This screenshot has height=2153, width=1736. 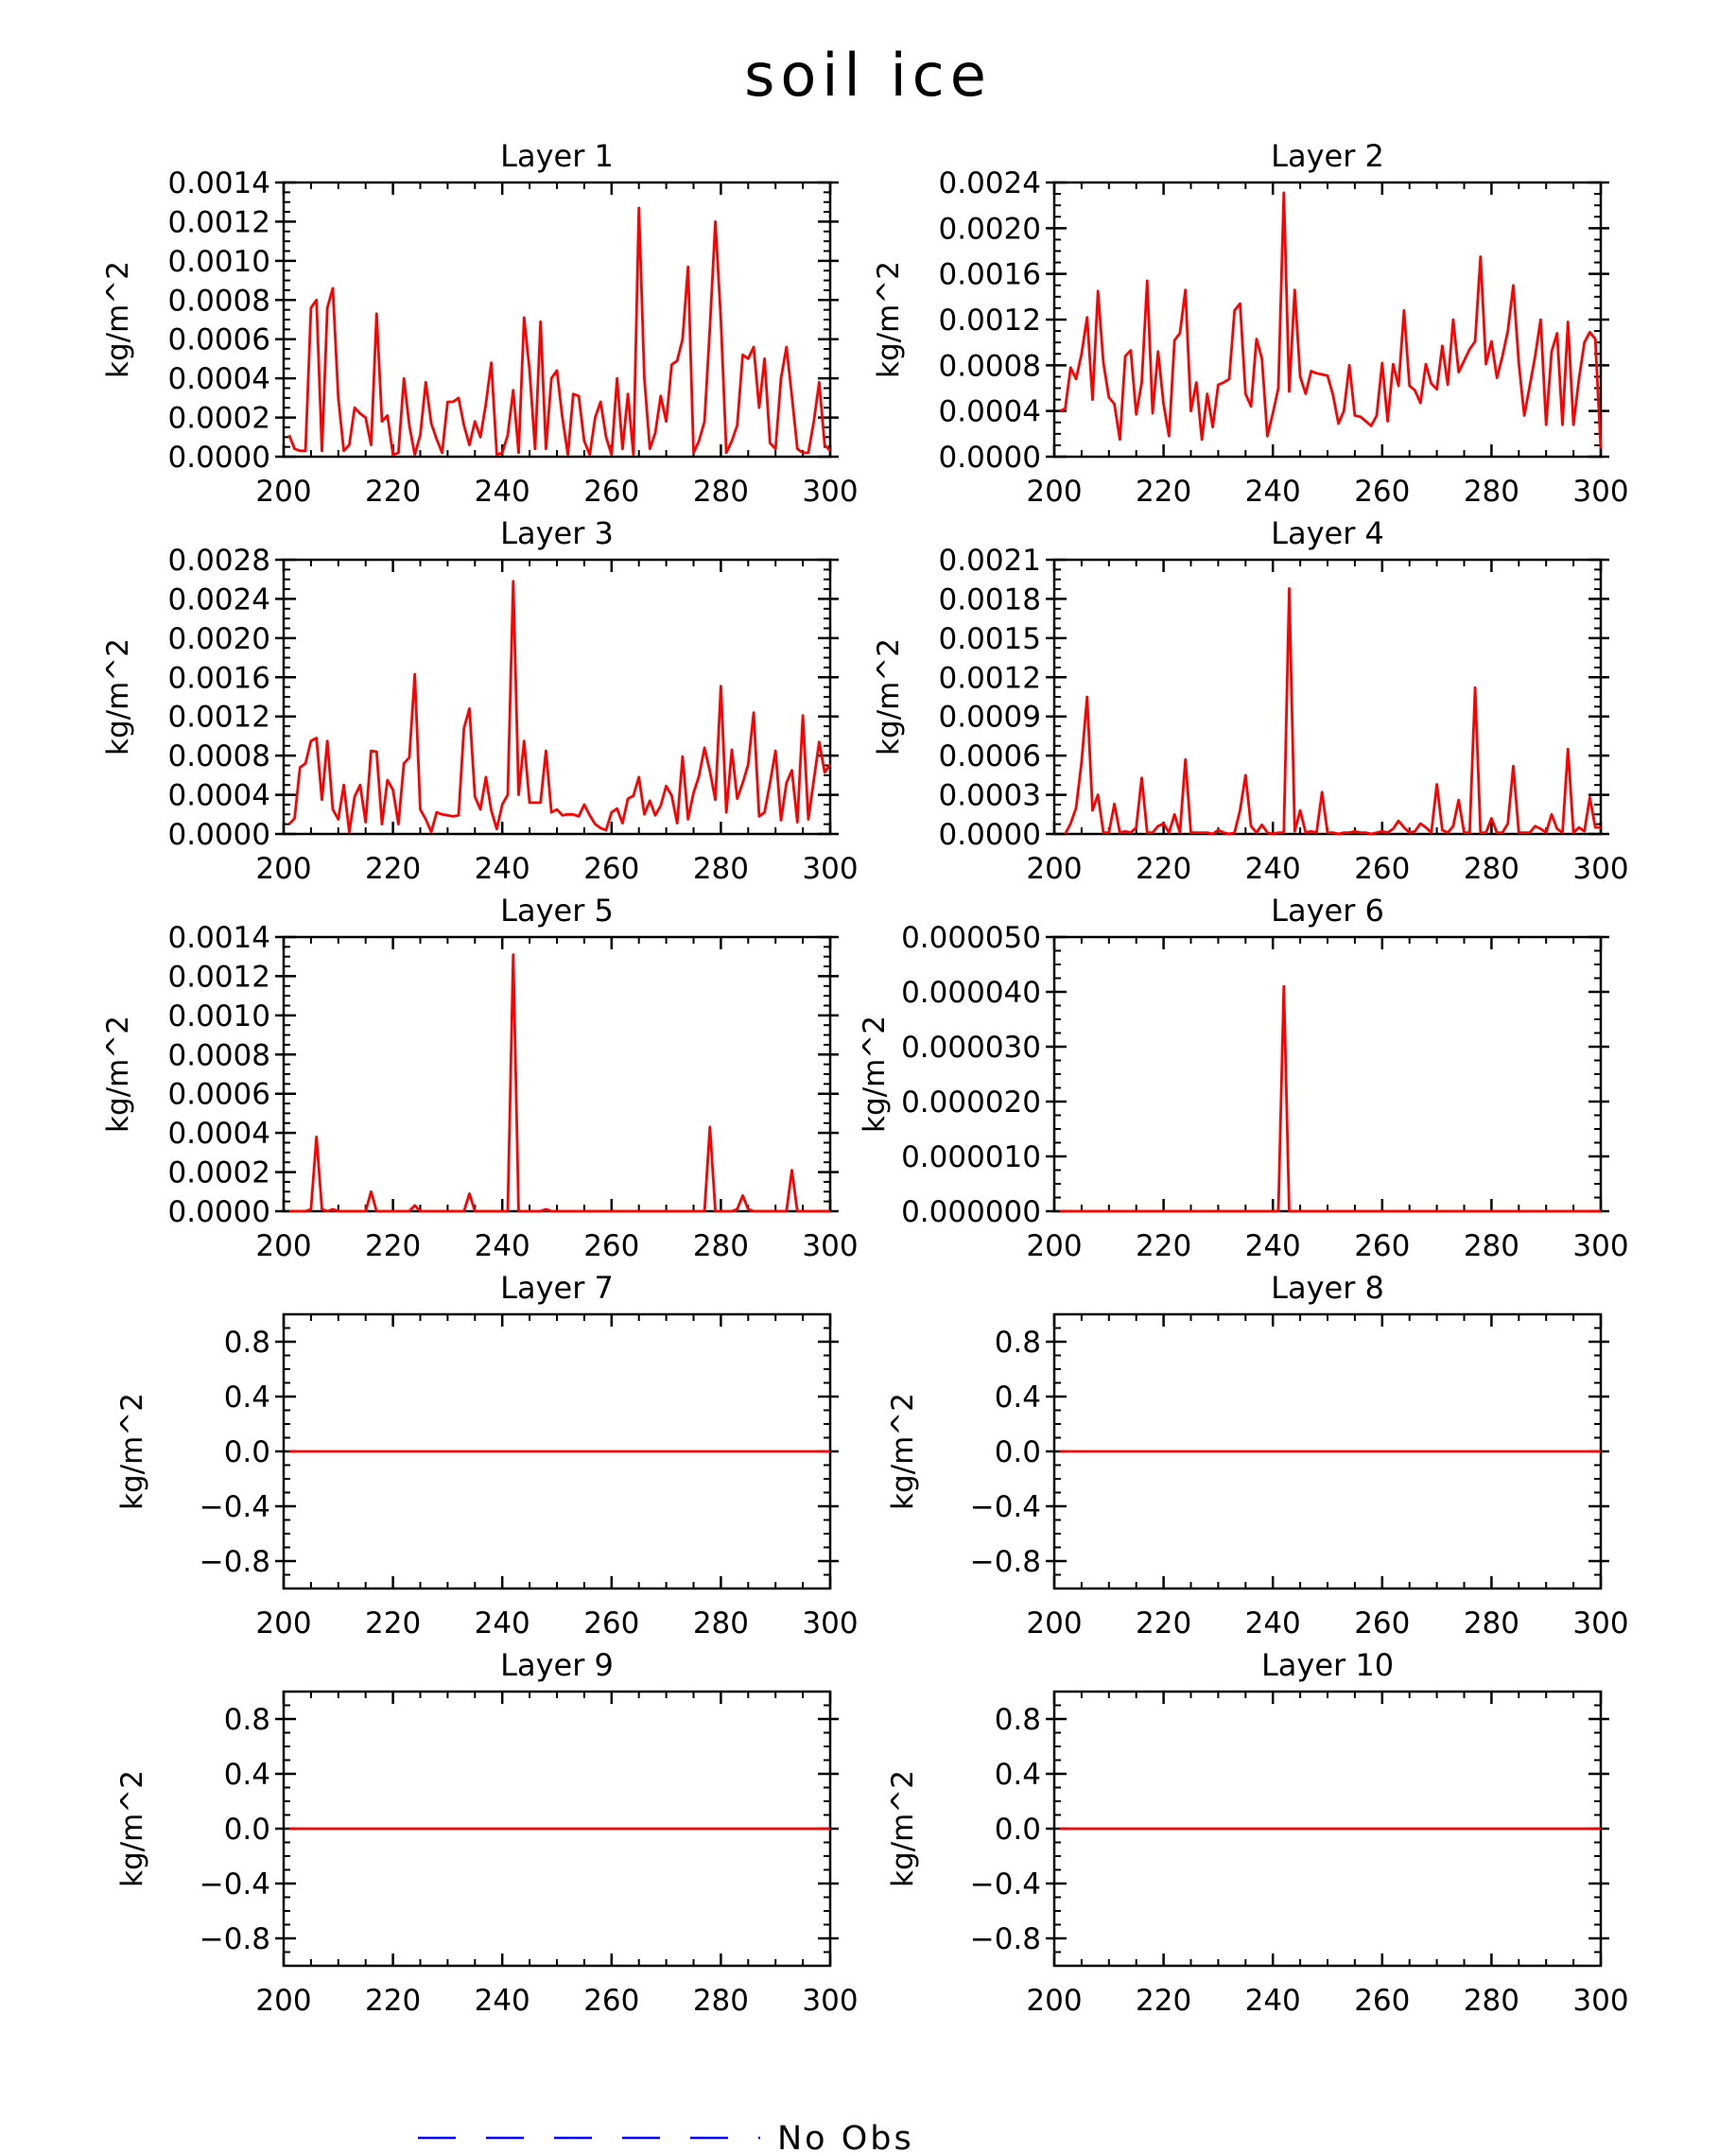 I want to click on panel-title: Layer 3, so click(x=557, y=533).